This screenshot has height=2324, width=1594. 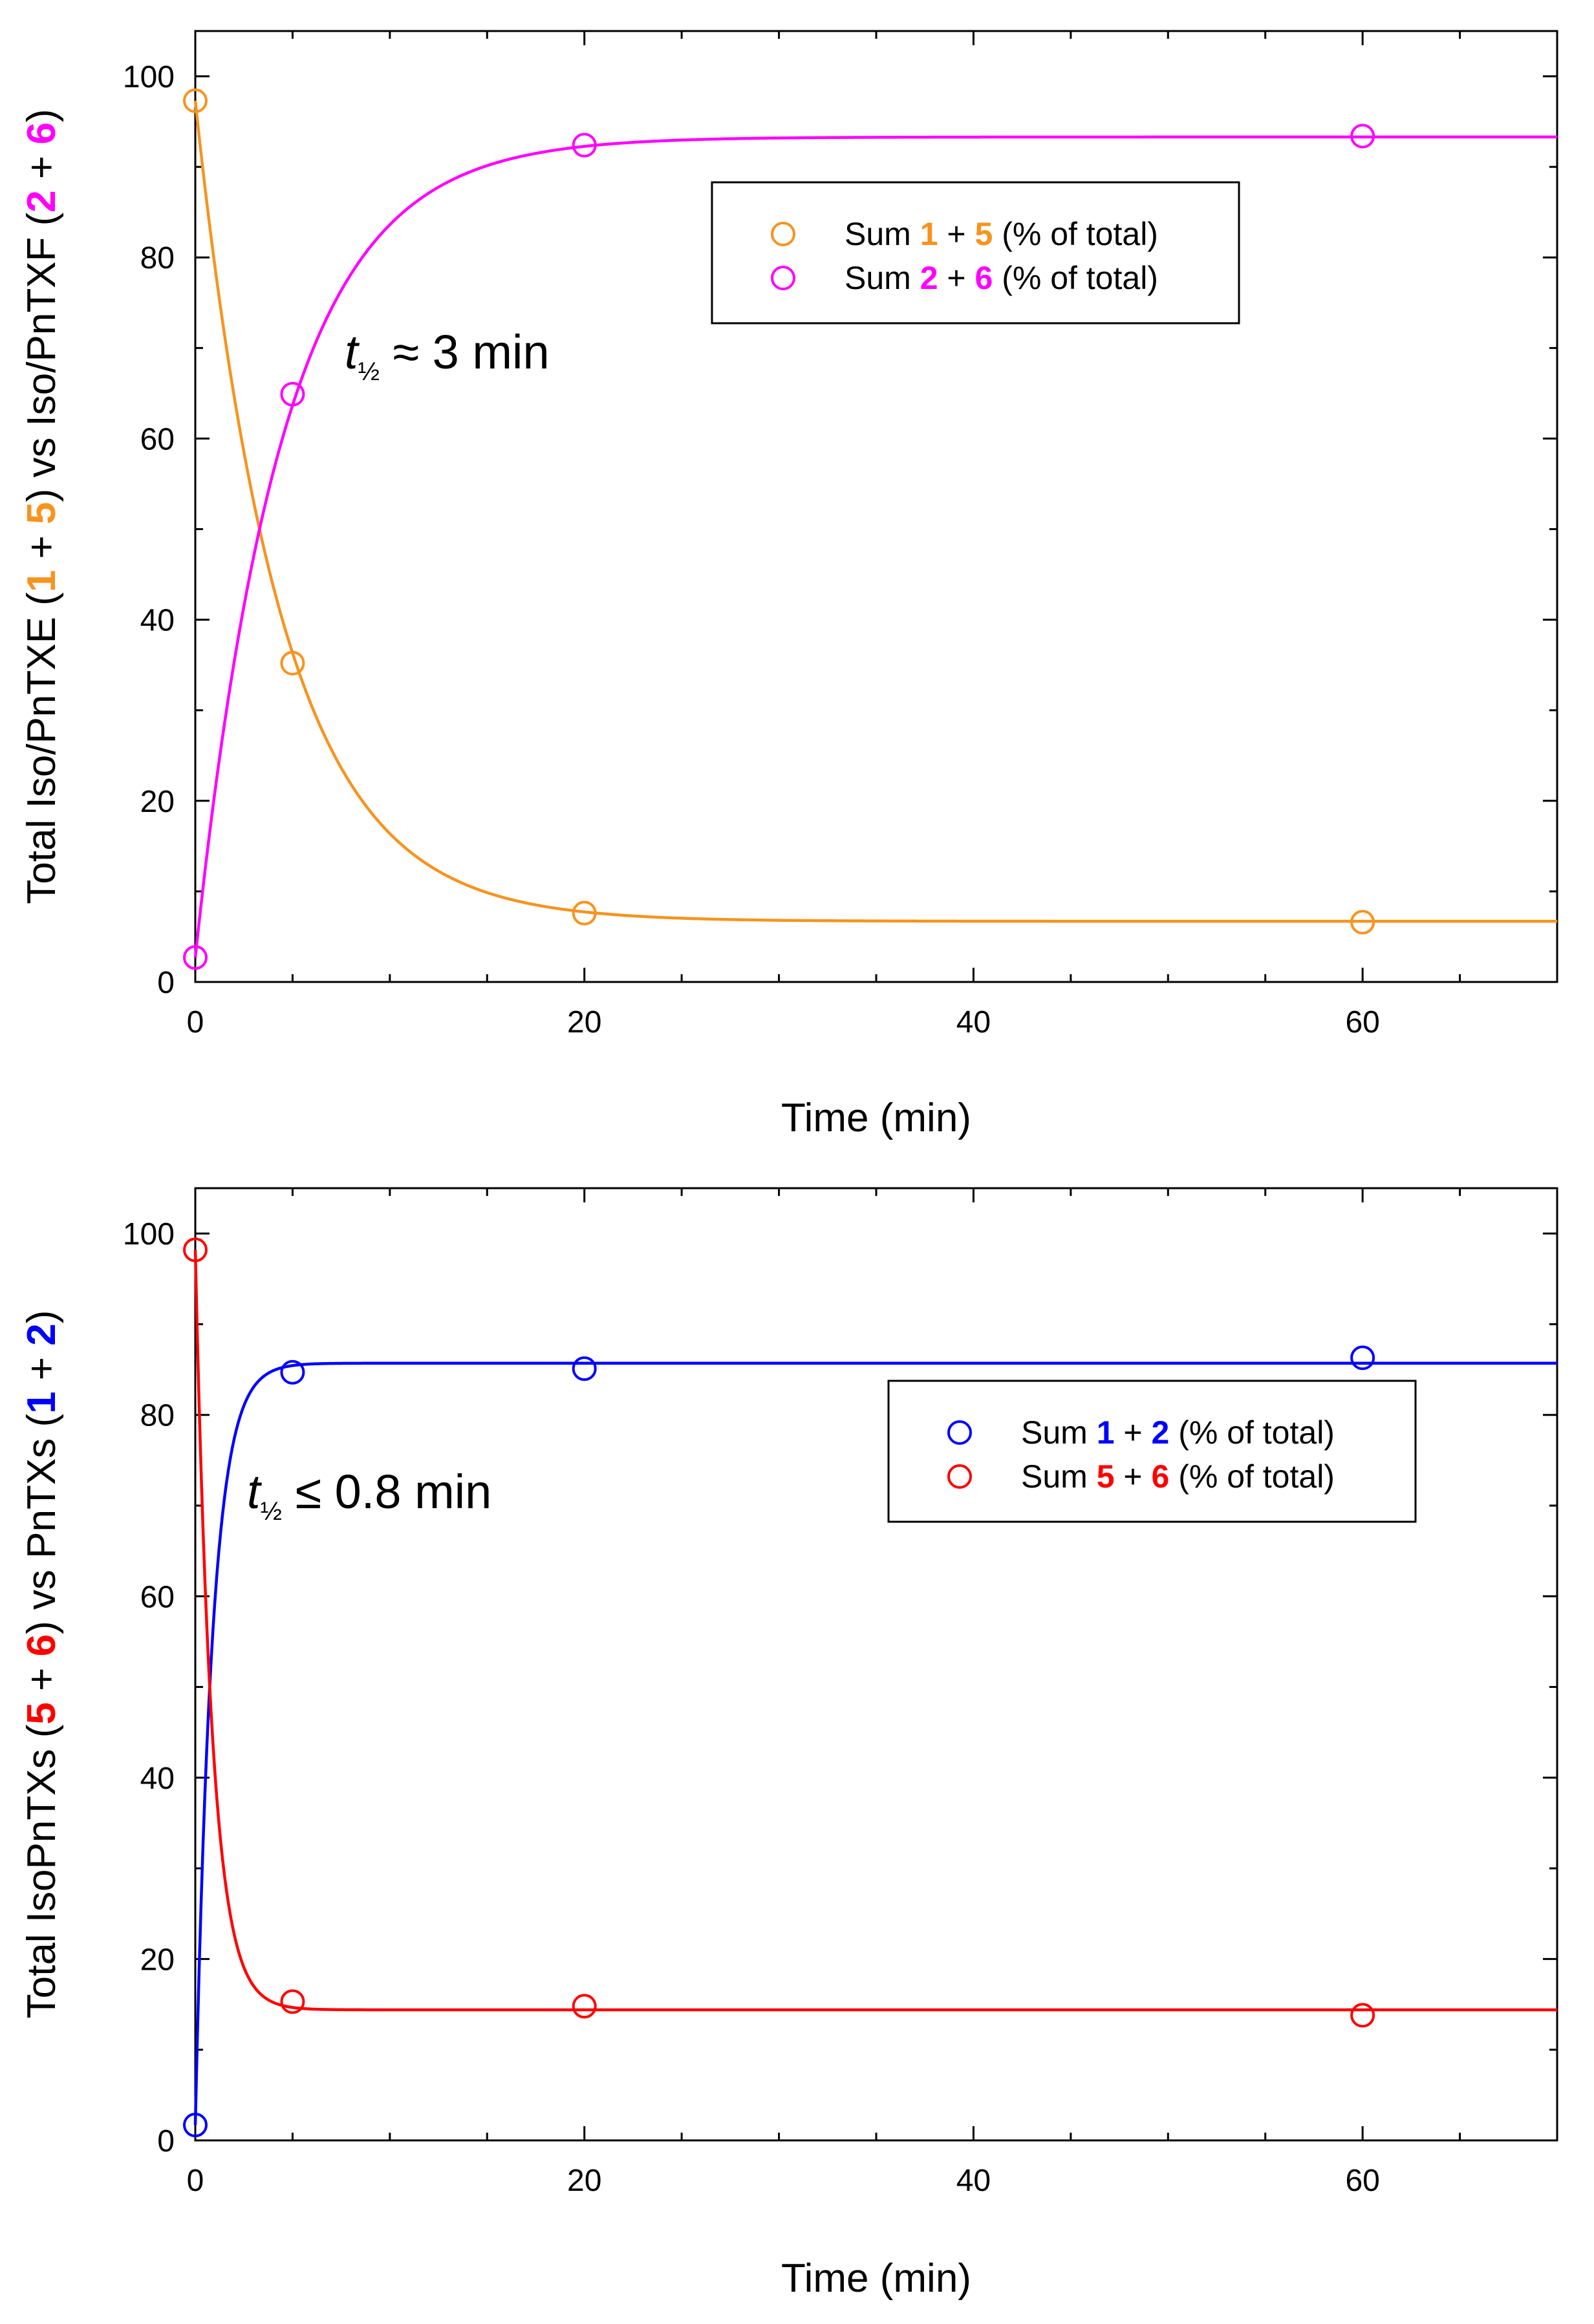 I want to click on half-life-annotation: t½ ≈ 3 min, so click(x=448, y=355).